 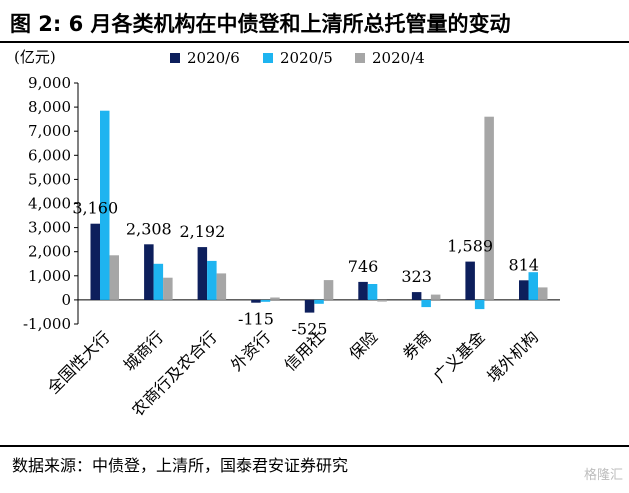 What do you see at coordinates (260, 24) in the screenshot?
I see `figure-title: 图 2: 6 月各类机构在中债登和上清所总托管量的变动` at bounding box center [260, 24].